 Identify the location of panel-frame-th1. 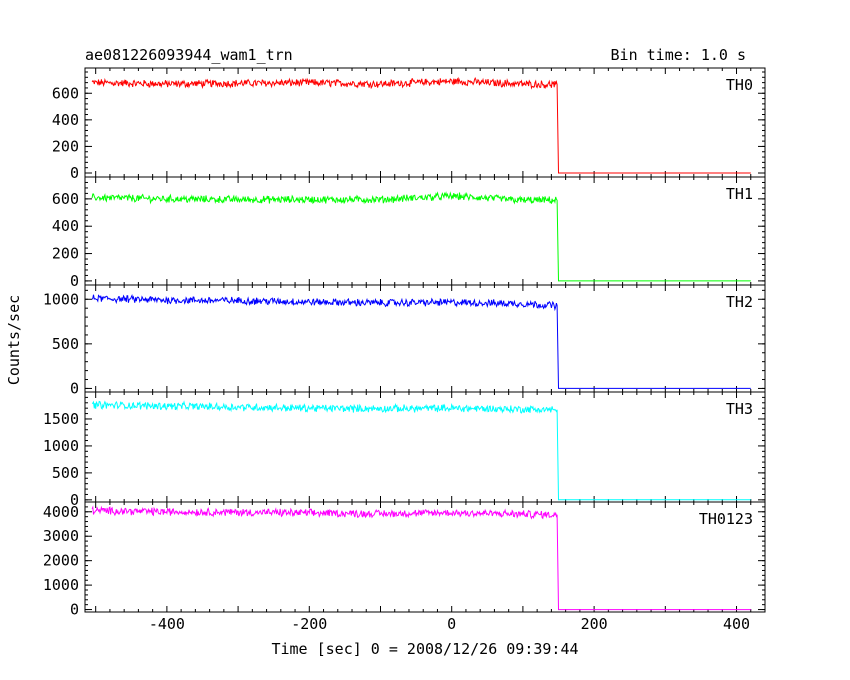
(425, 231).